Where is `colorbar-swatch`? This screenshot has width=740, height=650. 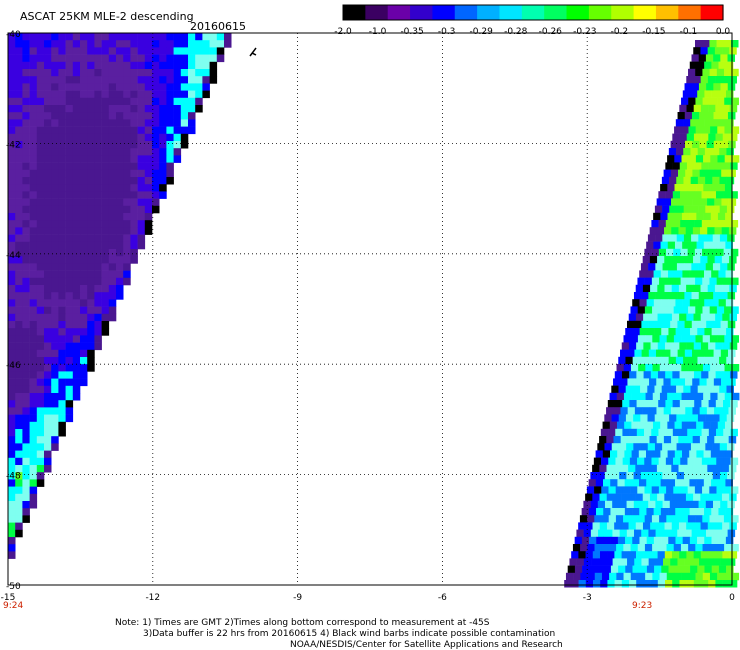
colorbar-swatch is located at coordinates (578, 12).